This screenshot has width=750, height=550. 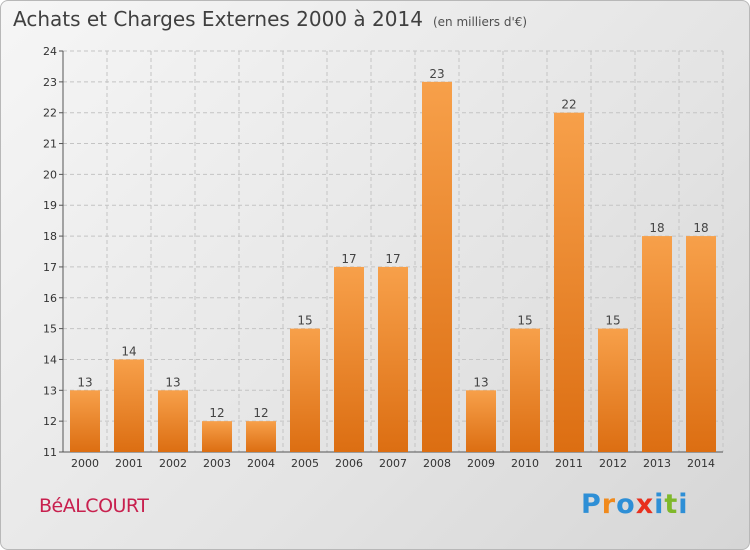 I want to click on logo-letter: t, so click(x=671, y=504).